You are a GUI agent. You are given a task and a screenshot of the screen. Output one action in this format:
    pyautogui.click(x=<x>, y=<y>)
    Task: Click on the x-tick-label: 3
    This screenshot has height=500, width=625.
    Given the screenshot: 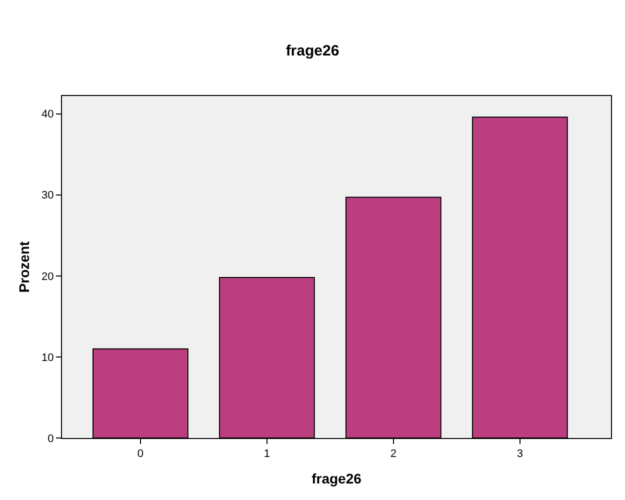 What is the action you would take?
    pyautogui.click(x=519, y=454)
    